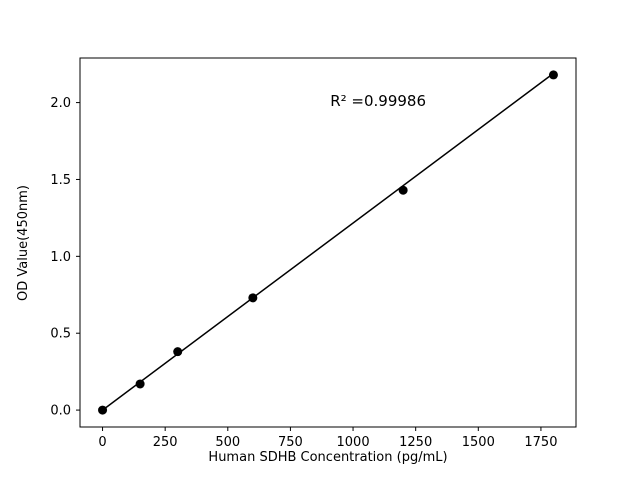 This screenshot has height=480, width=640. What do you see at coordinates (327, 457) in the screenshot?
I see `x-axis-label: Human SDHB Concentration (pg/mL)` at bounding box center [327, 457].